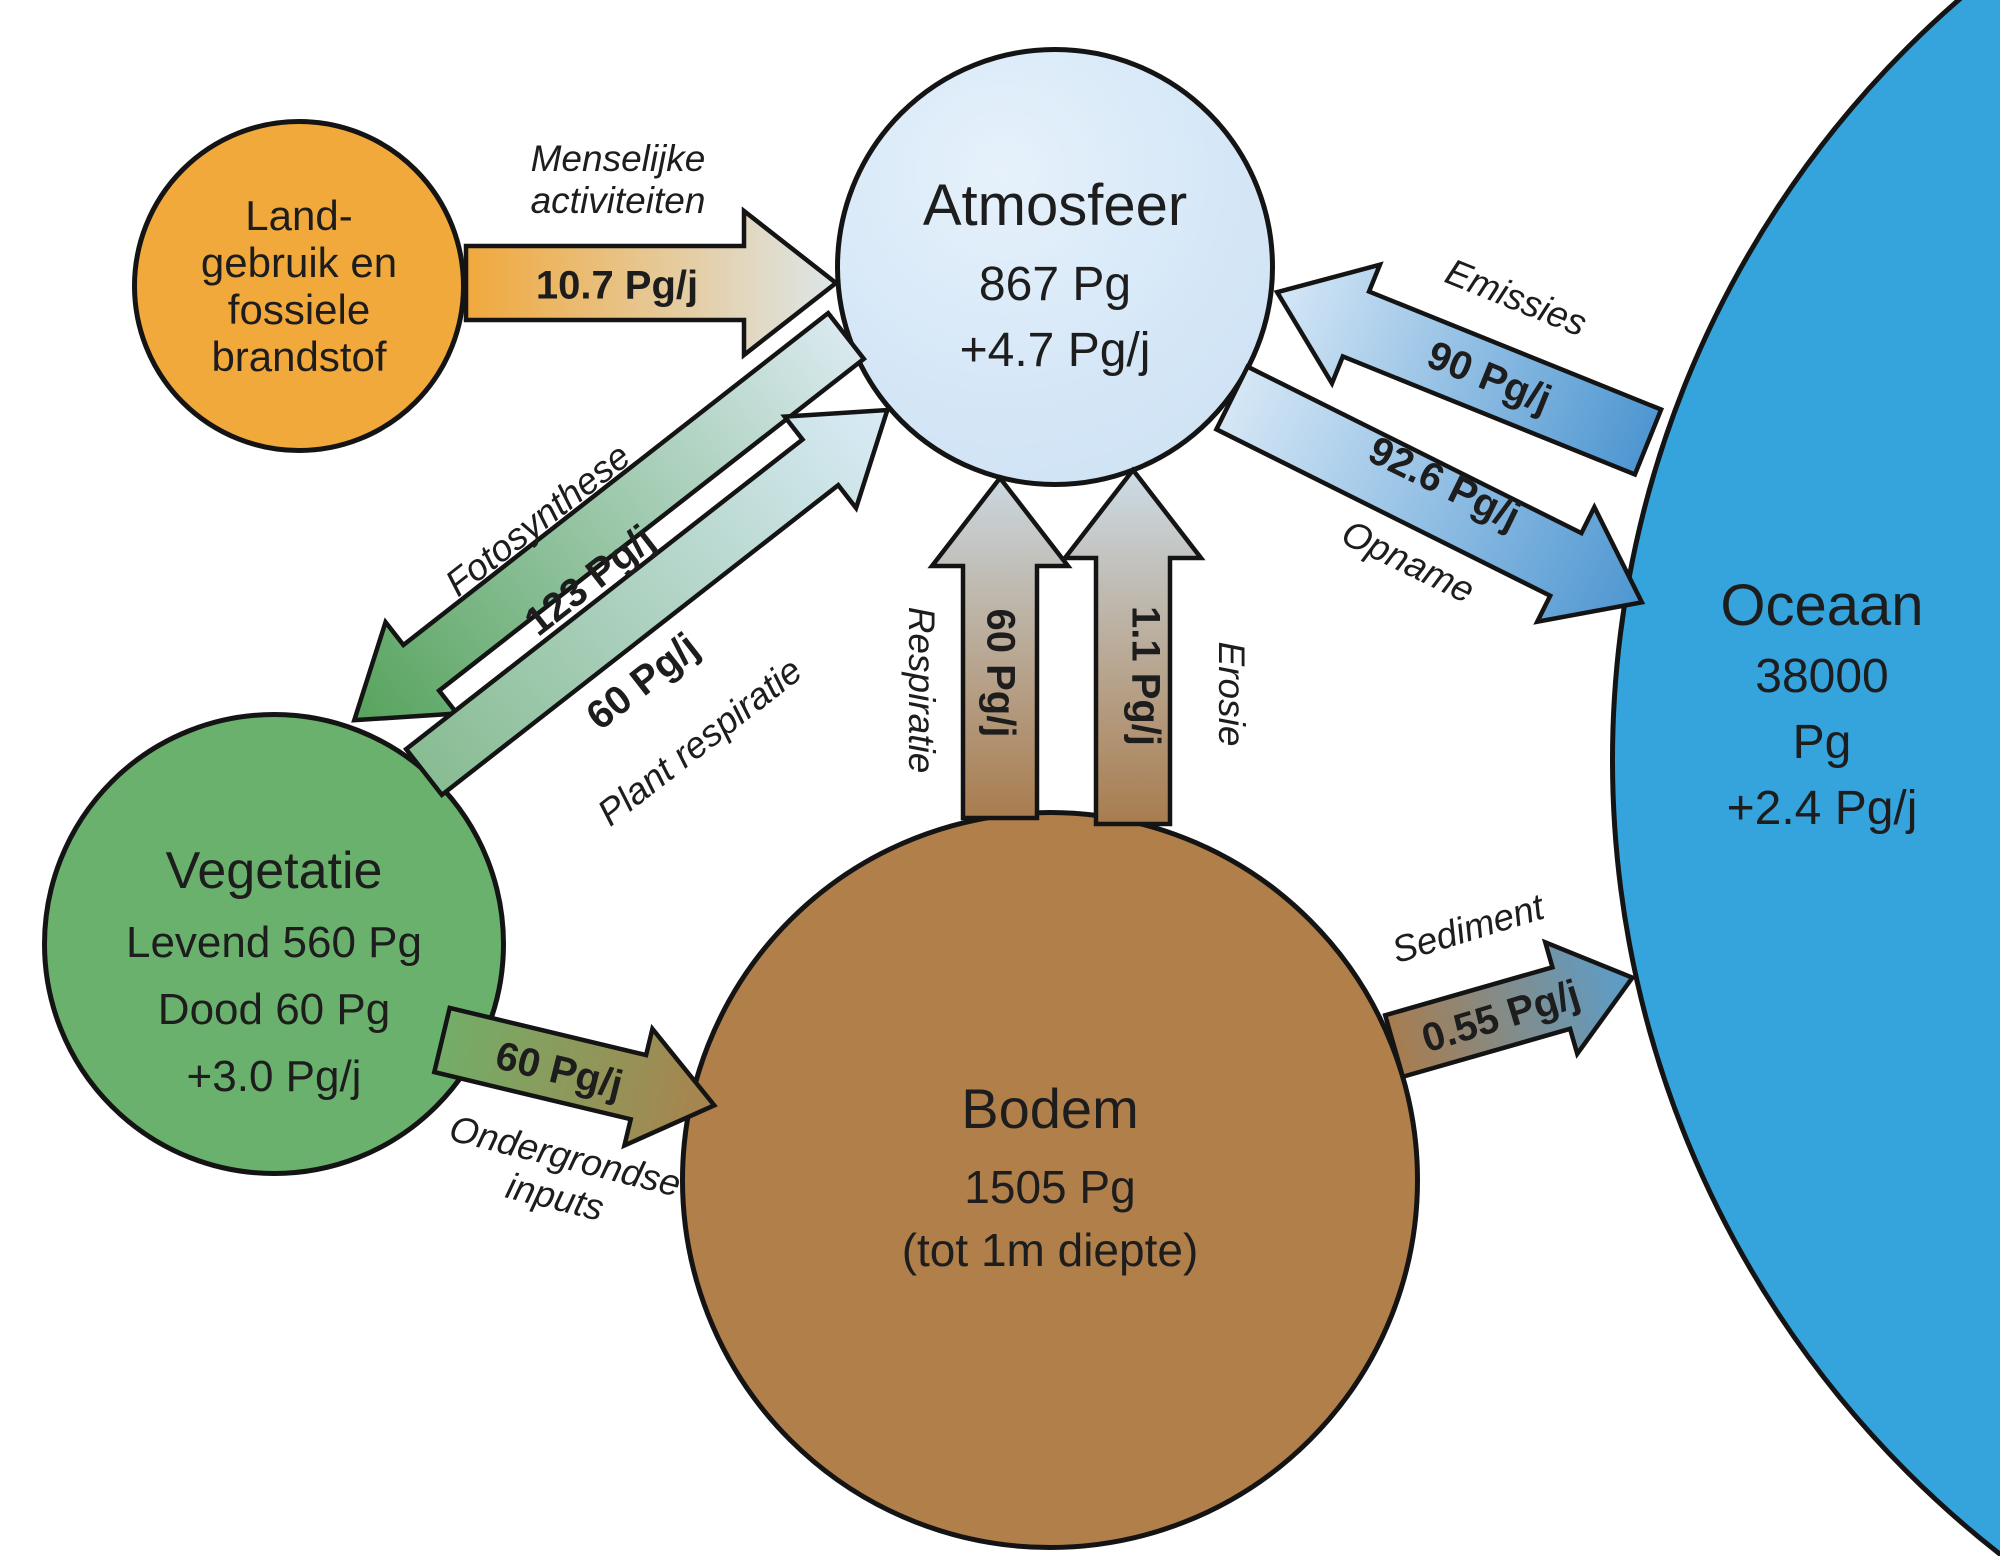  Describe the element at coordinates (1055, 284) in the screenshot. I see `atmosphere-stock: 867 Pg` at that location.